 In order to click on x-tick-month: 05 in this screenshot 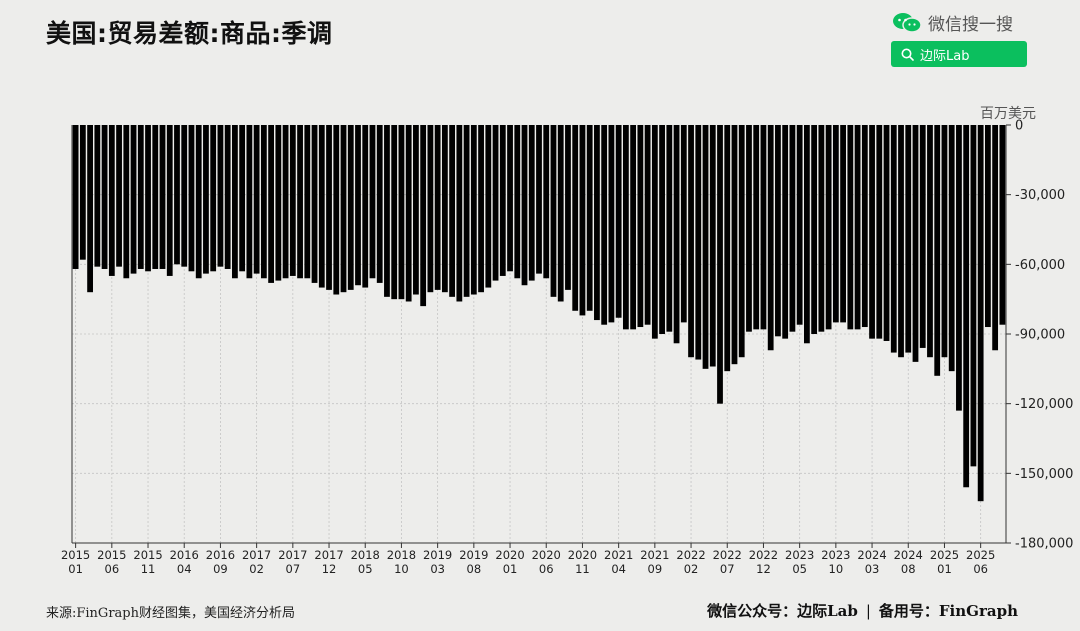, I will do `click(365, 569)`.